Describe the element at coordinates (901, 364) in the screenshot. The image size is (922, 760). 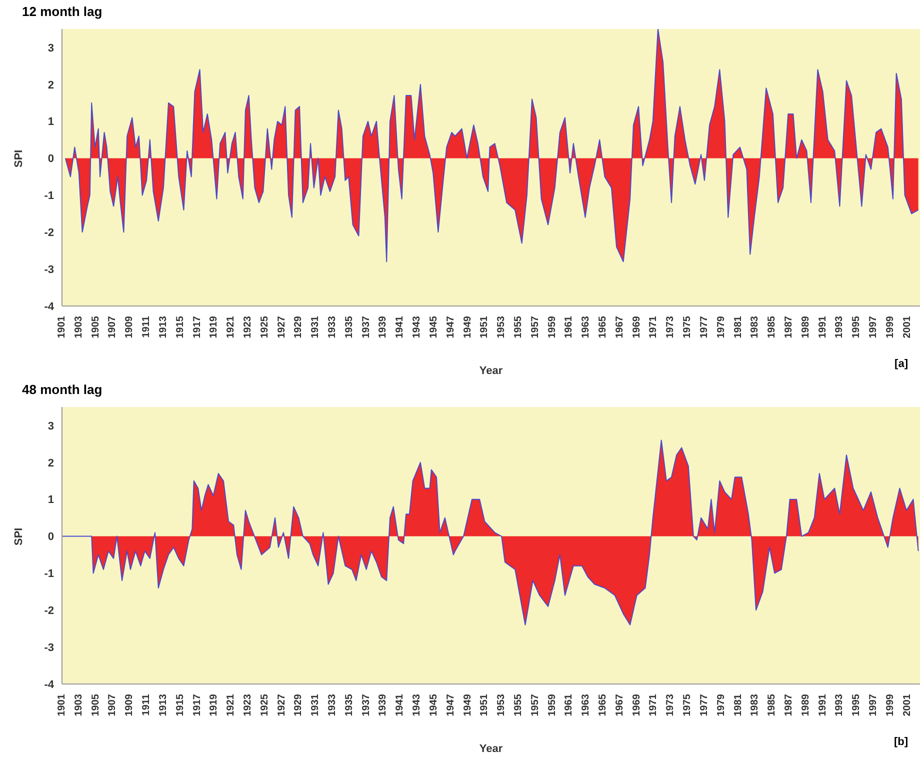
I see `text: [a]` at that location.